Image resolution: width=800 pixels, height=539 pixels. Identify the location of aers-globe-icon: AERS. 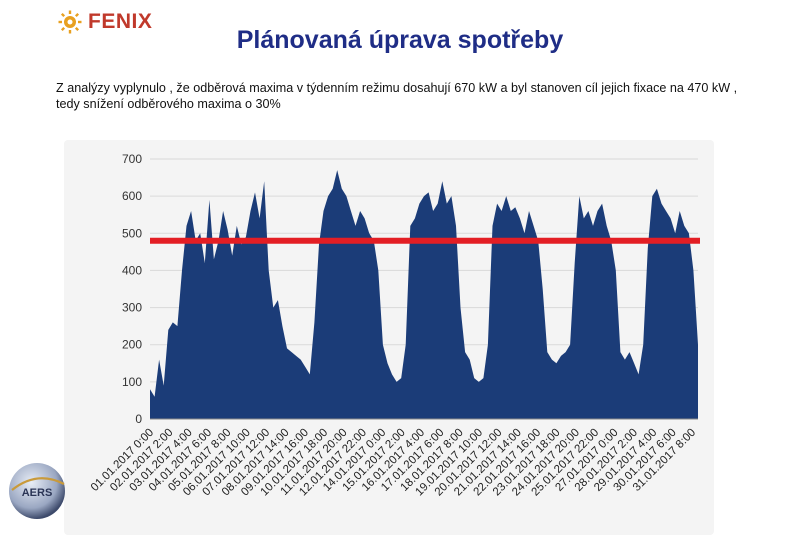
(37, 491).